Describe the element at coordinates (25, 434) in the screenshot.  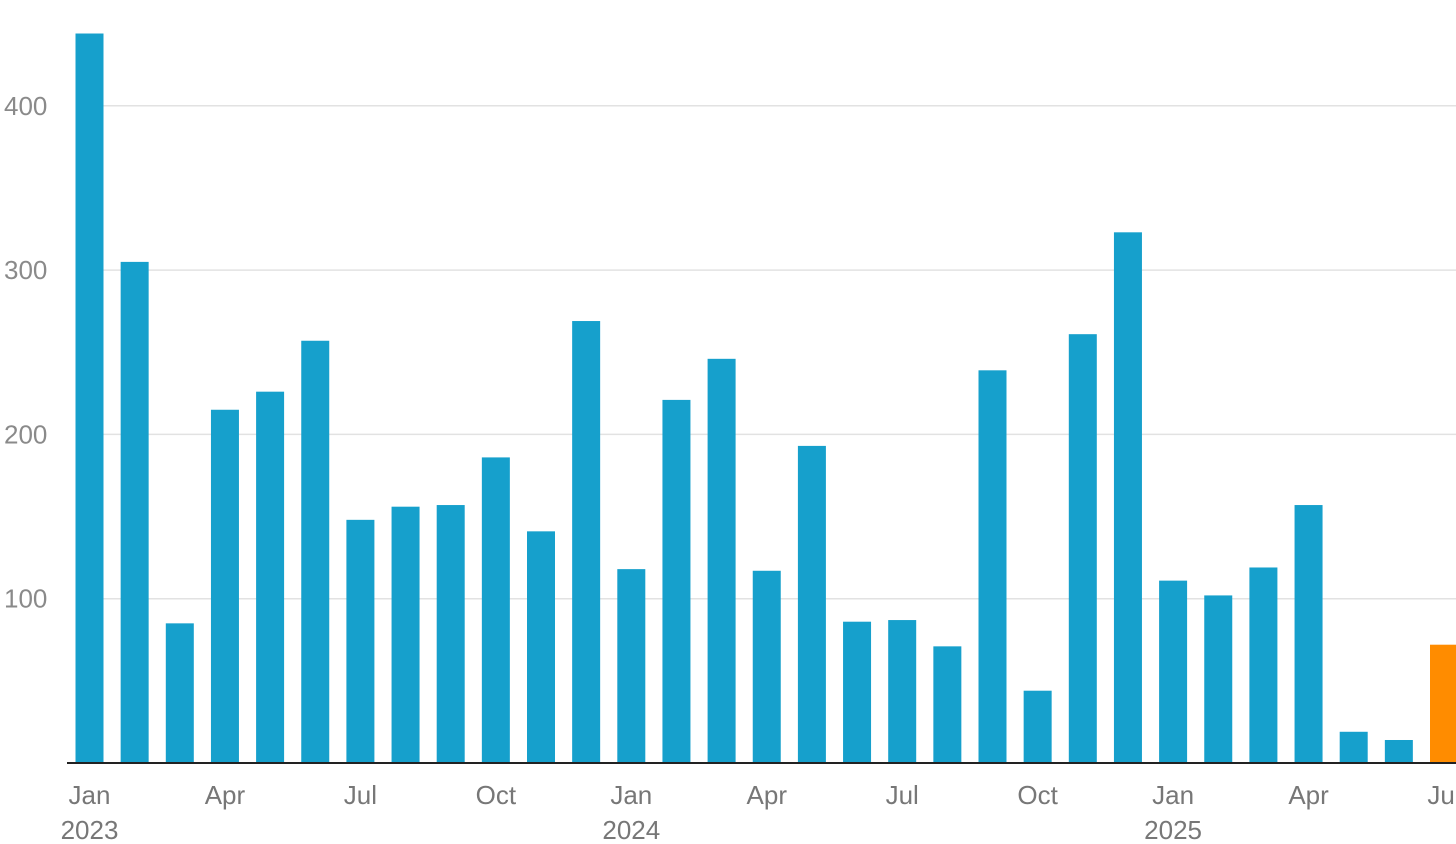
I see `y-tick-label: 200` at that location.